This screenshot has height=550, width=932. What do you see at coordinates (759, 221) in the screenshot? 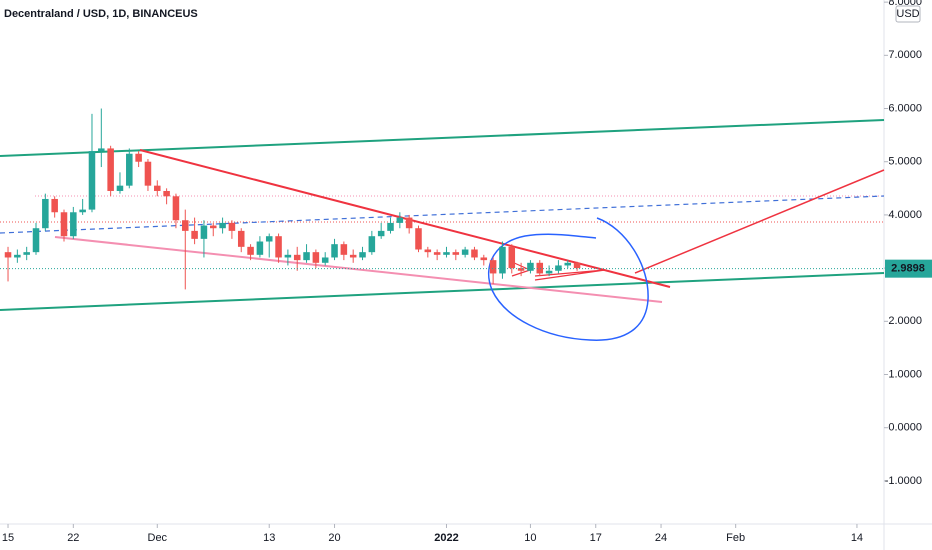
I see `projection-line` at bounding box center [759, 221].